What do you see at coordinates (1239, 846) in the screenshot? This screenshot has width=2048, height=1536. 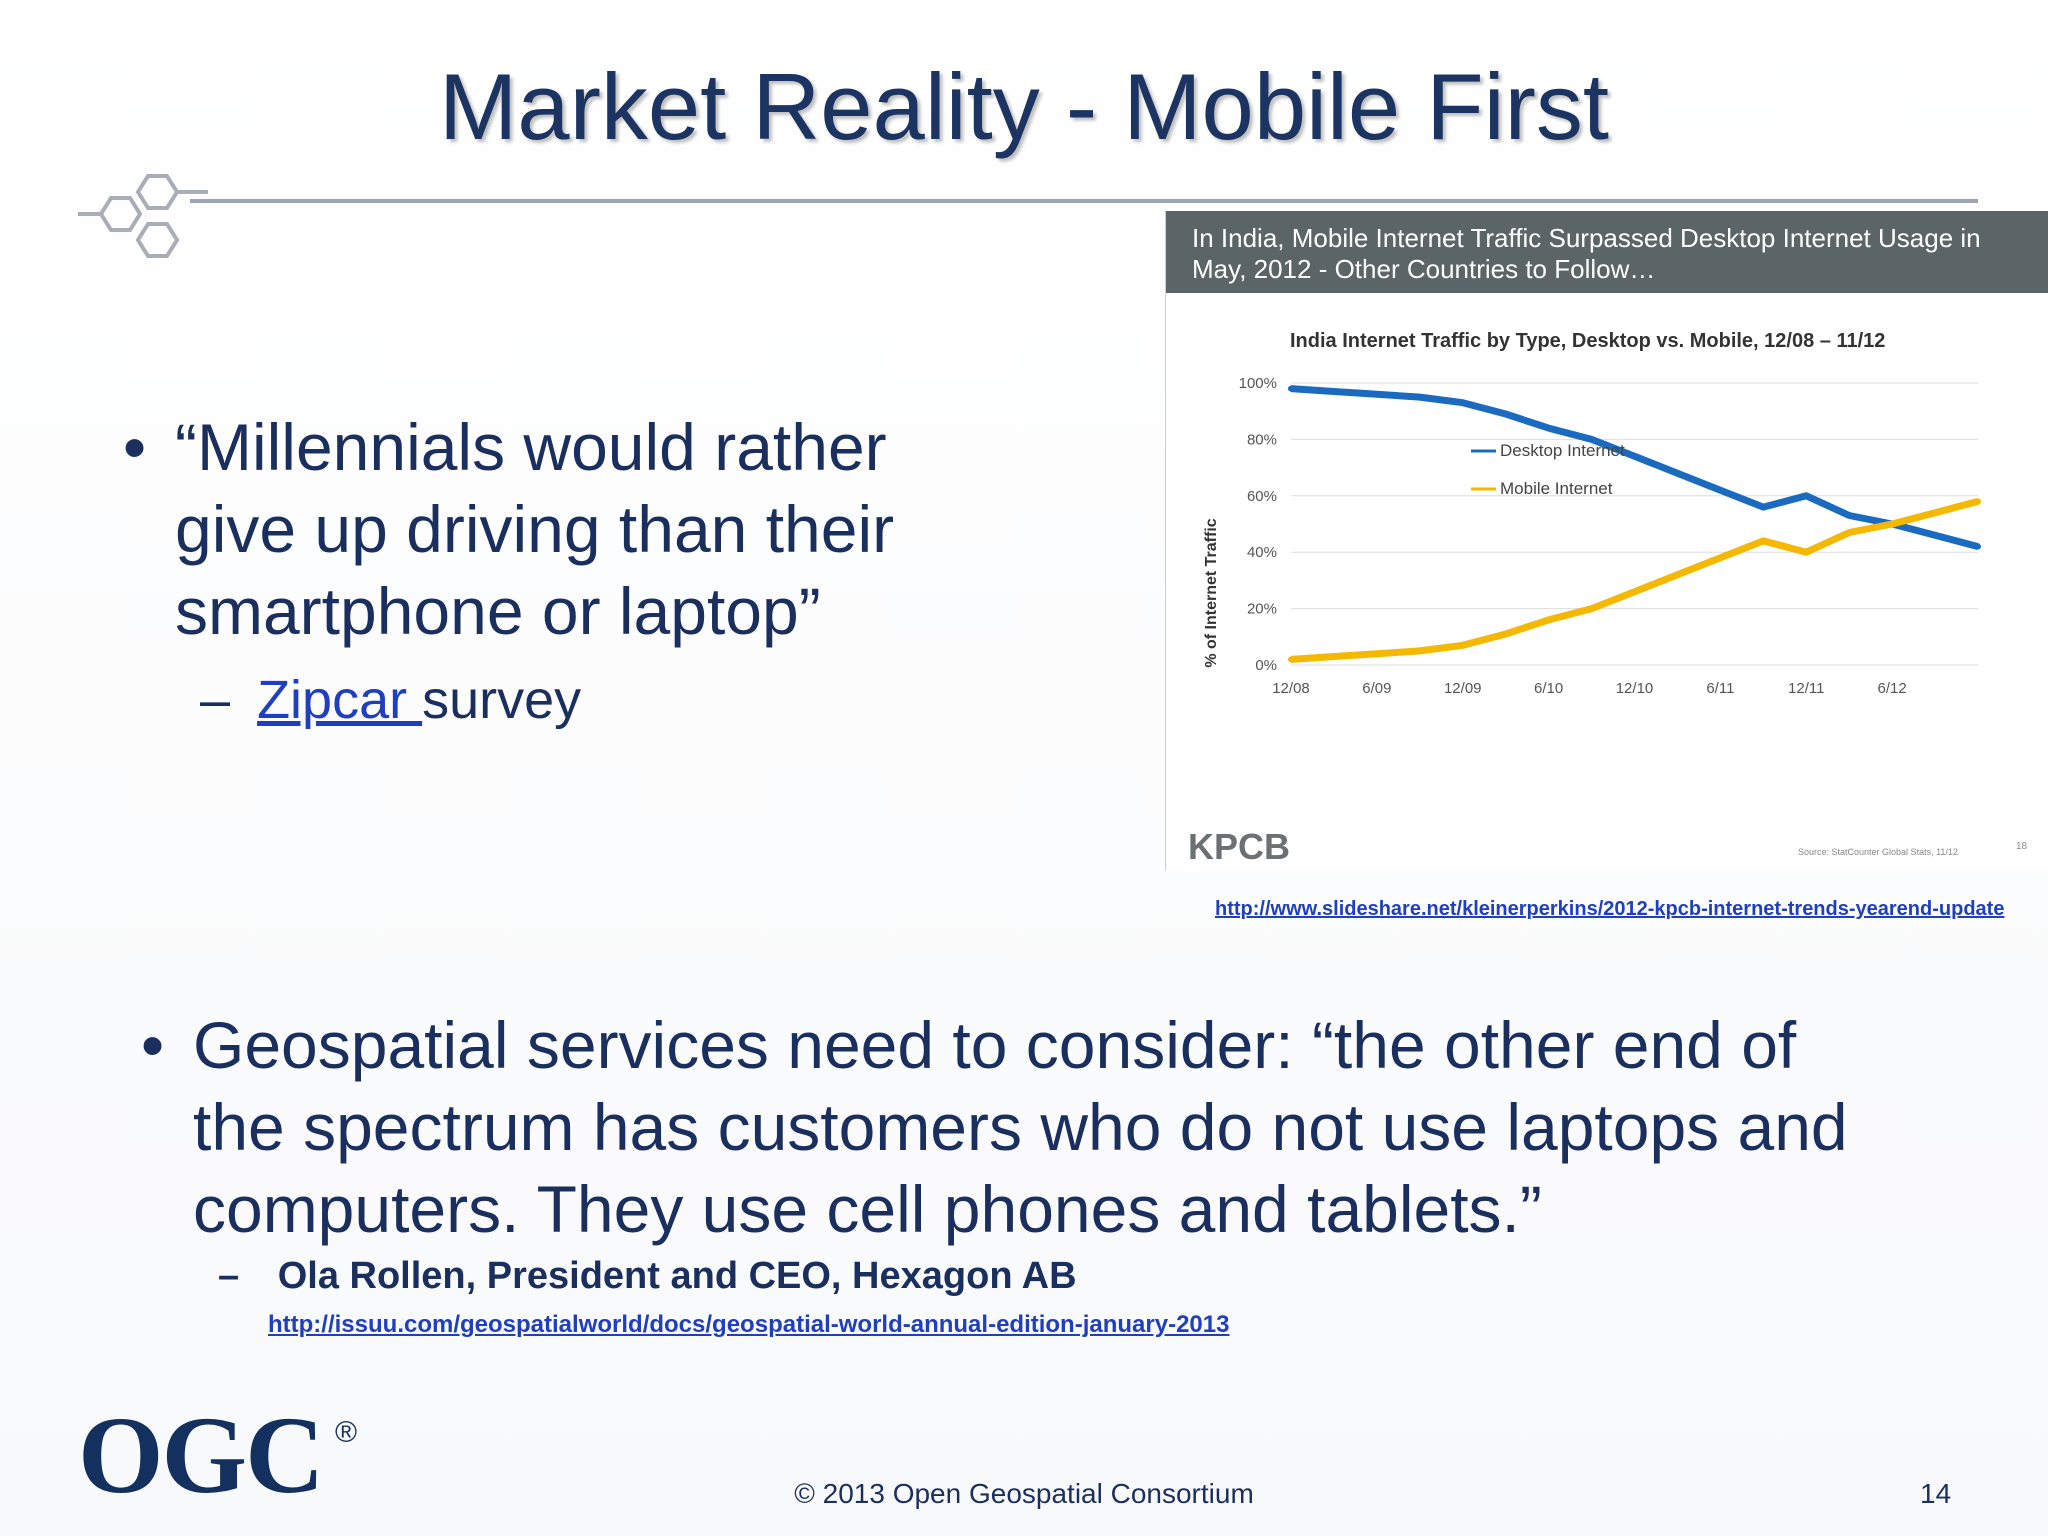 I see `kpcb-brand: KPCB` at bounding box center [1239, 846].